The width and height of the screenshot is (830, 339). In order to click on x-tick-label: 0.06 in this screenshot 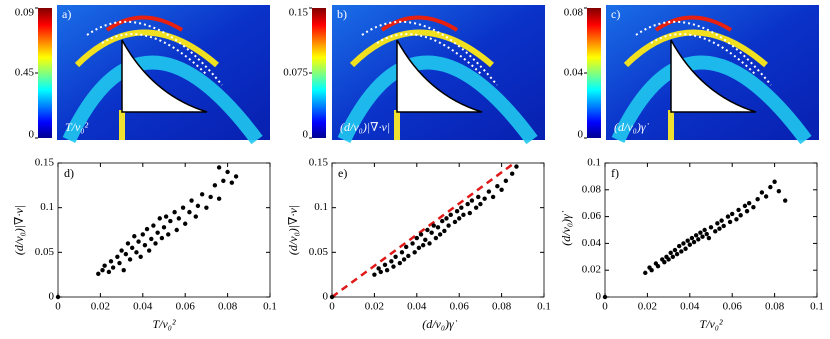, I will do `click(733, 307)`.